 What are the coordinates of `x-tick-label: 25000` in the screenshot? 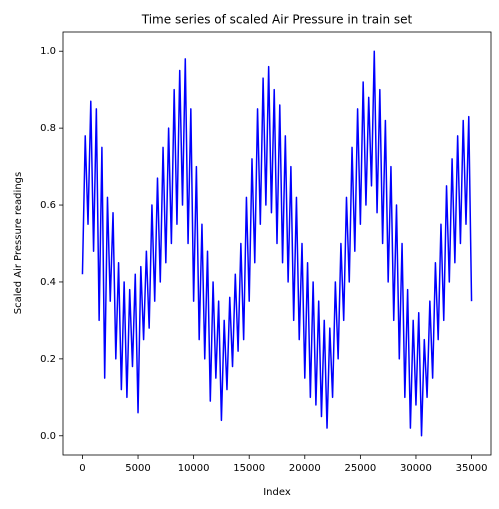 It's located at (360, 468).